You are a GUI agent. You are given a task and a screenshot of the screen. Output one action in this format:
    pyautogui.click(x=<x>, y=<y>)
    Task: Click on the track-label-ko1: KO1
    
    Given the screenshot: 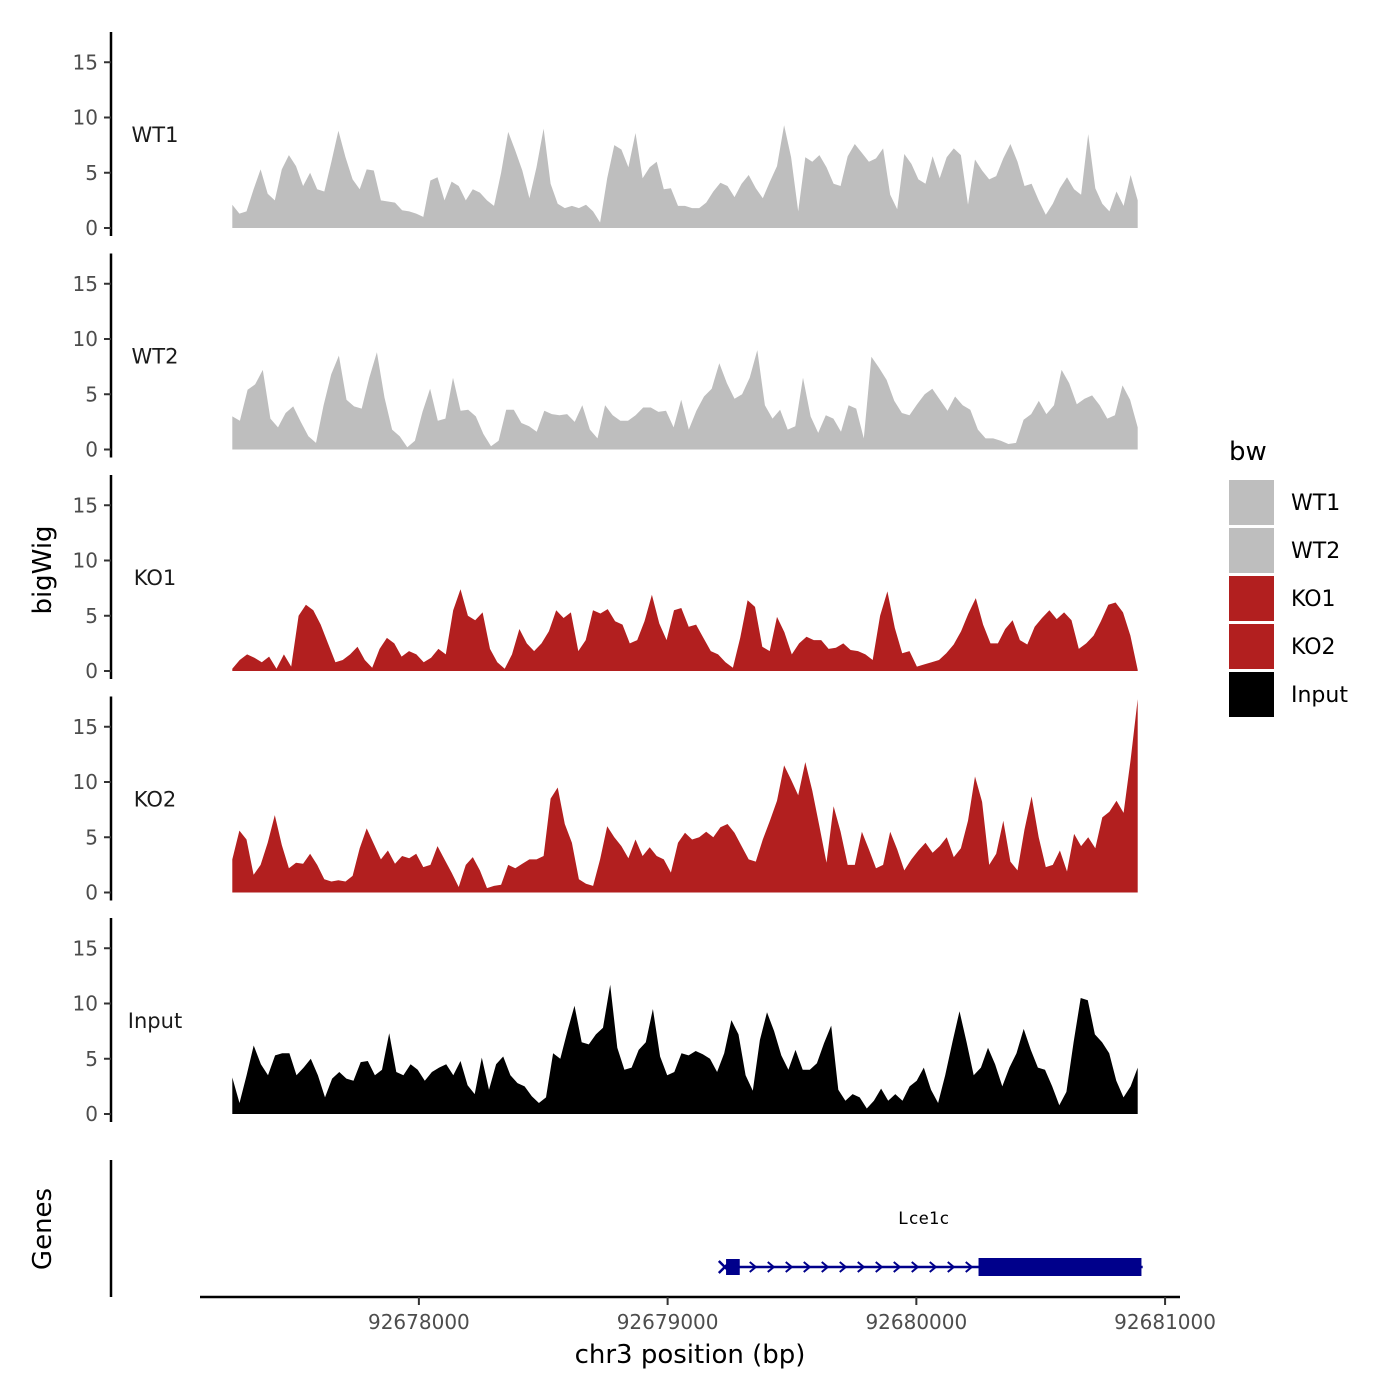 What is the action you would take?
    pyautogui.click(x=155, y=578)
    